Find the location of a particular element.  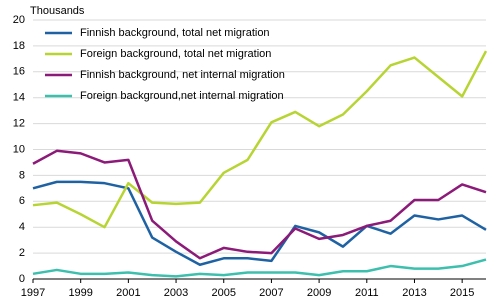

y-tick-label: 12 is located at coordinates (19, 124).